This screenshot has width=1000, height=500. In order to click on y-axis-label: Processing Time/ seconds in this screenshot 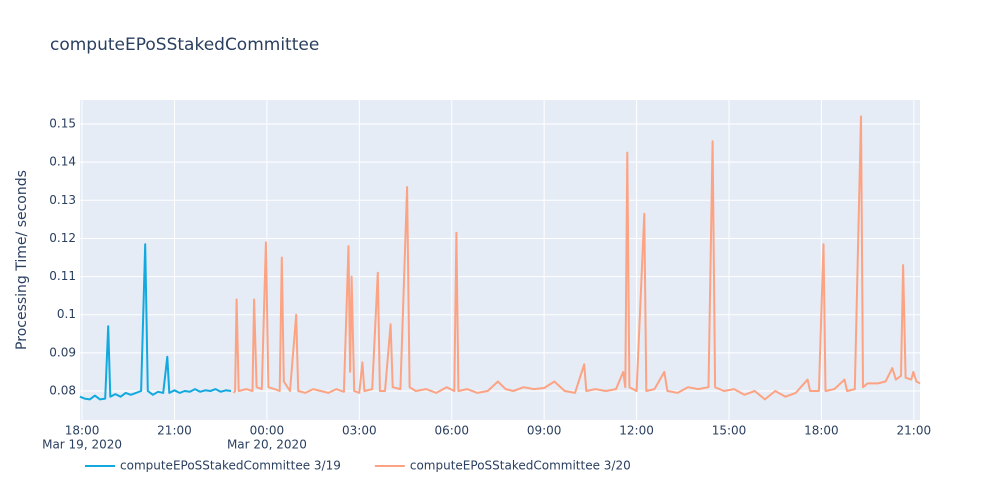, I will do `click(22, 260)`.